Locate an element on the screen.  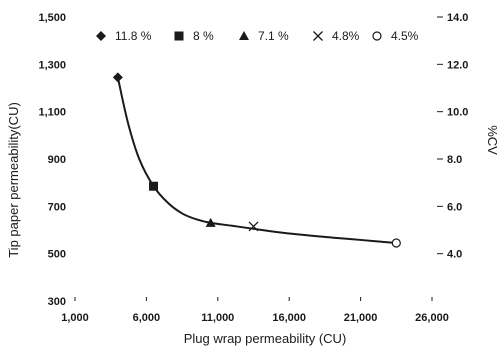
data-point-diamond is located at coordinates (117, 77).